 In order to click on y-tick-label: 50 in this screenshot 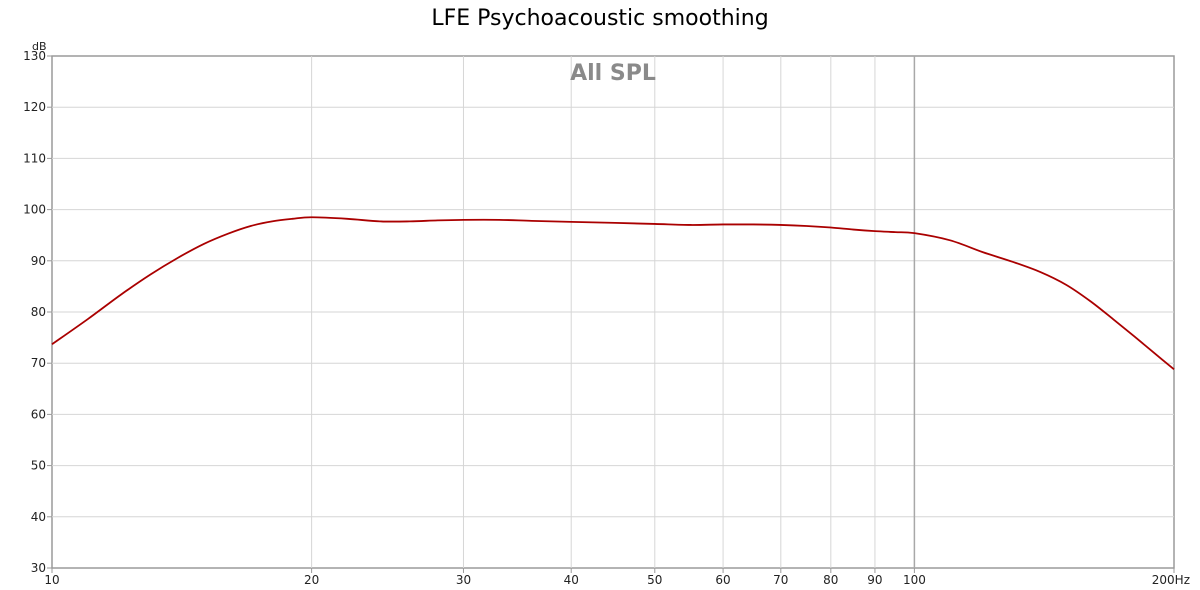, I will do `click(38, 466)`.